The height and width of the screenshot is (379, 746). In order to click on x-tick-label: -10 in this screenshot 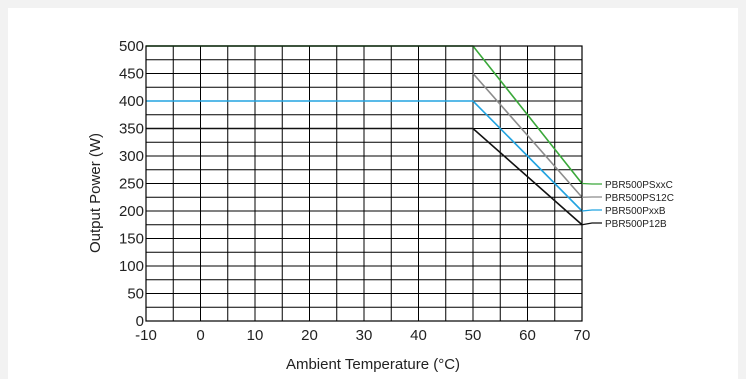, I will do `click(146, 335)`.